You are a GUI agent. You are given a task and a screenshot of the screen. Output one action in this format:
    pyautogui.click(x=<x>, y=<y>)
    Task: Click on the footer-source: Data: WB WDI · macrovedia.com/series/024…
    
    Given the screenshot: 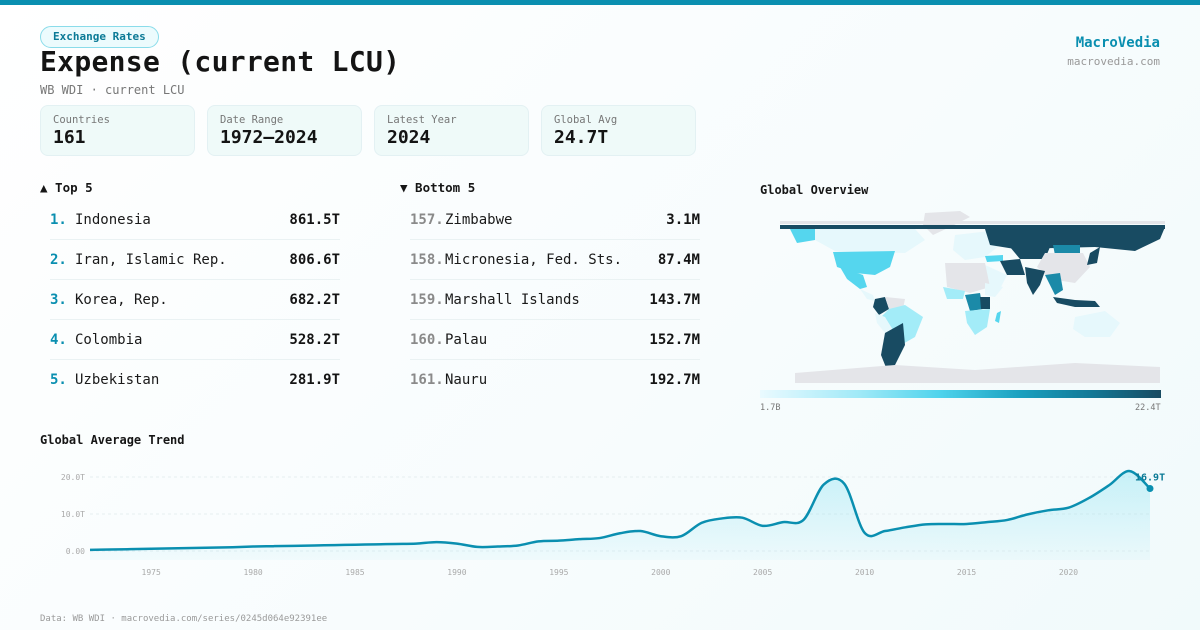 What is the action you would take?
    pyautogui.click(x=184, y=619)
    